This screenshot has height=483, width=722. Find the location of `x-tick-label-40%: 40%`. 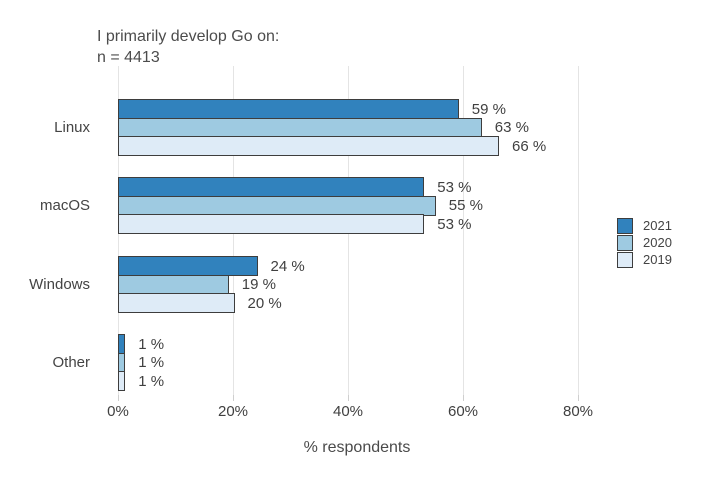

x-tick-label-40%: 40% is located at coordinates (348, 411).